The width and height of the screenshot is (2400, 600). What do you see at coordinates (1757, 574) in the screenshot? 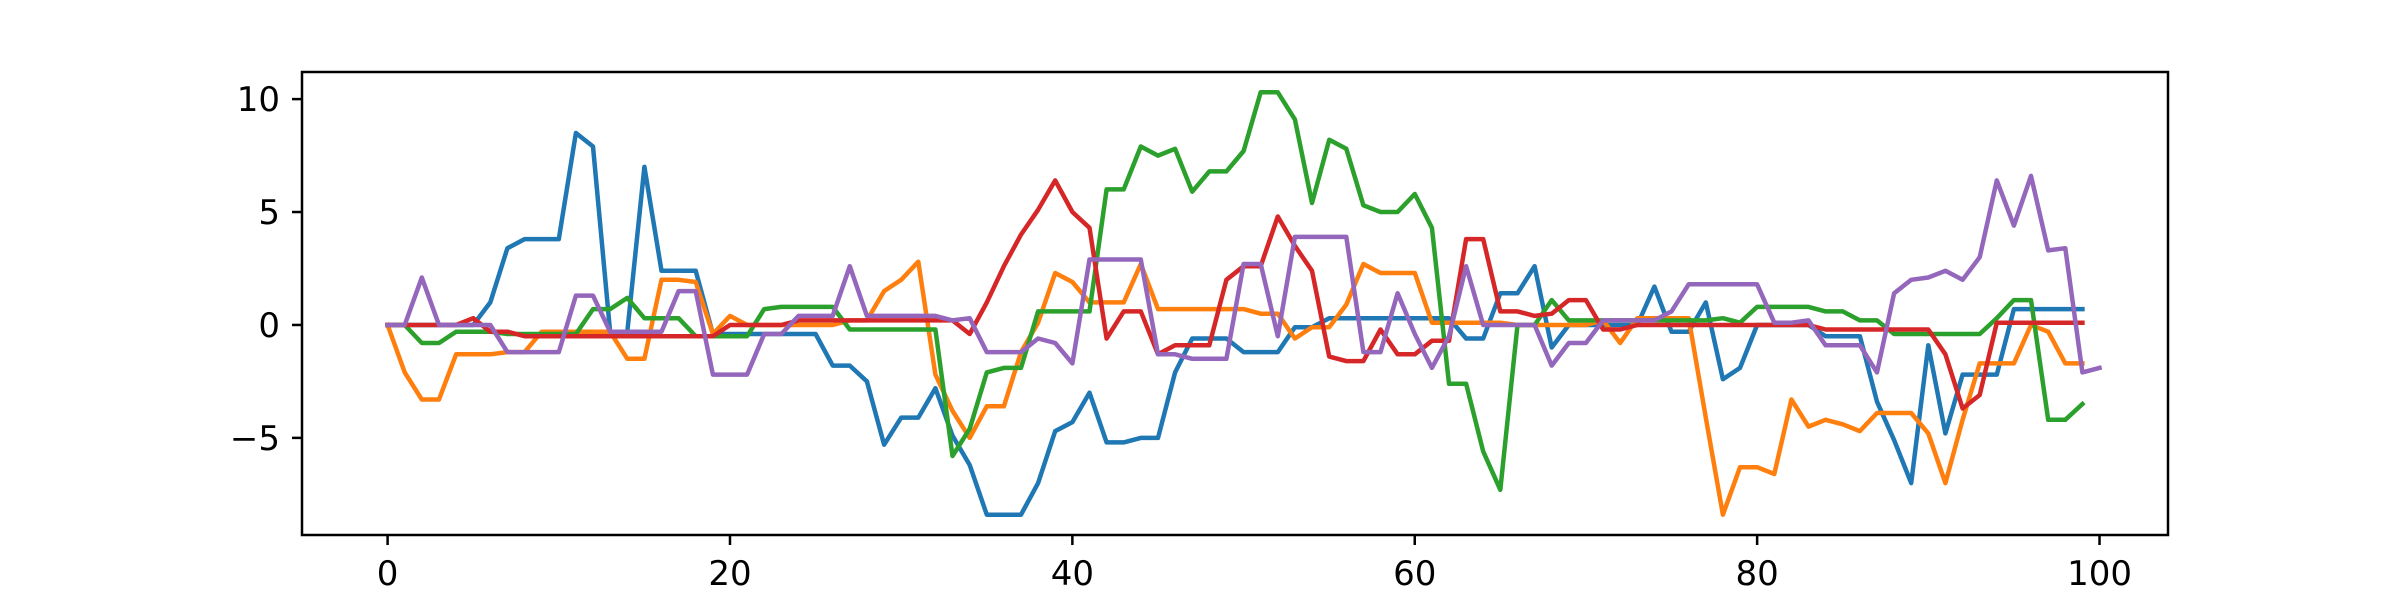
I see `x-tick-label: 80` at bounding box center [1757, 574].